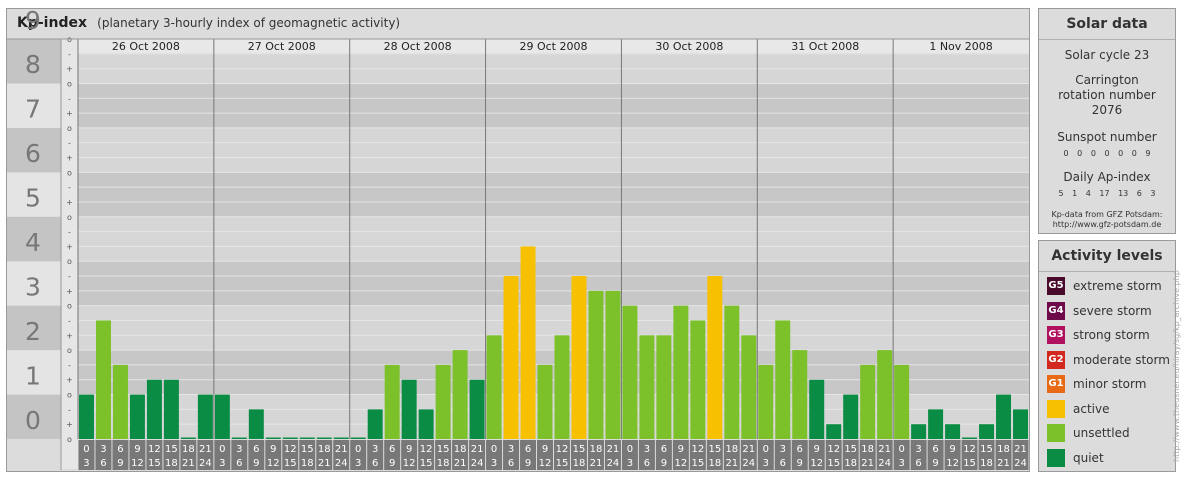  I want to click on hour-label-start: 18, so click(867, 449).